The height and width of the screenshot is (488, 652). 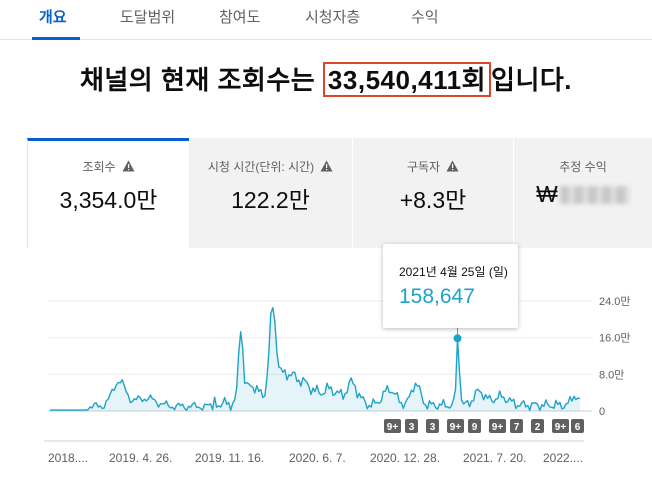 I want to click on y-tick-label: 24.0만, so click(x=615, y=301).